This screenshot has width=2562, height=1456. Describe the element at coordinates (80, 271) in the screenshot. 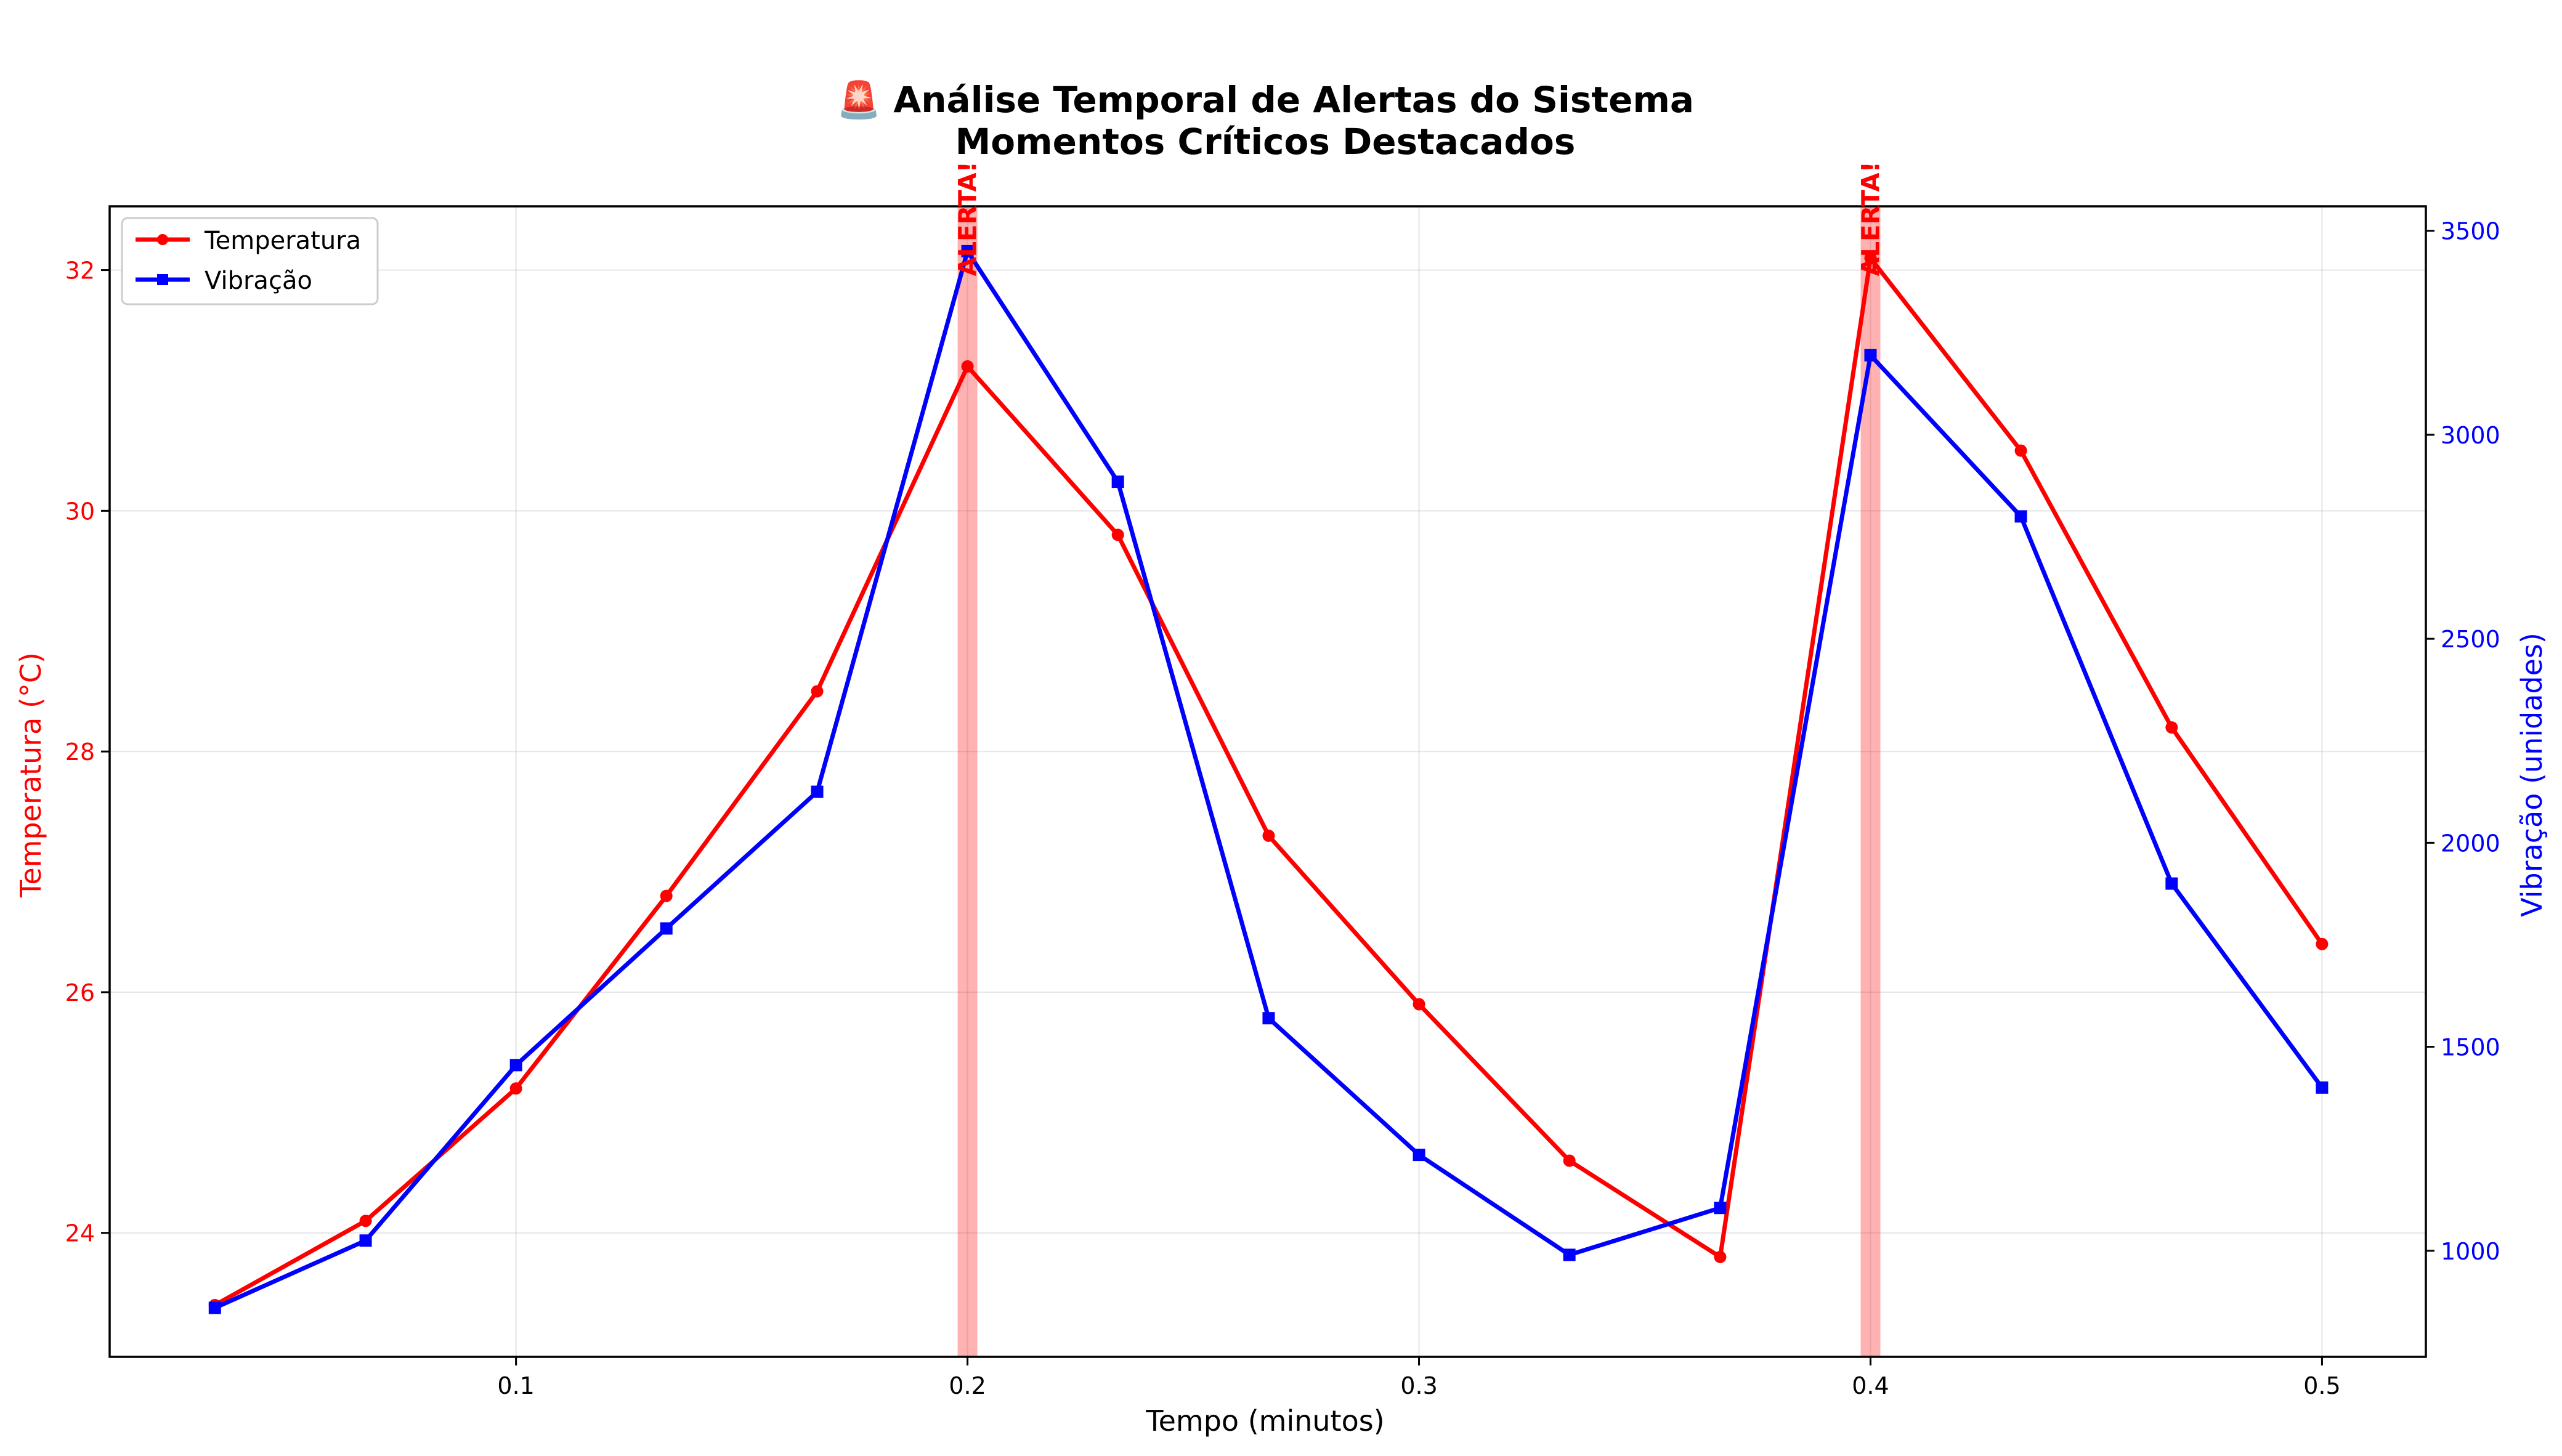

I see `y-left-tick-label: 32` at that location.